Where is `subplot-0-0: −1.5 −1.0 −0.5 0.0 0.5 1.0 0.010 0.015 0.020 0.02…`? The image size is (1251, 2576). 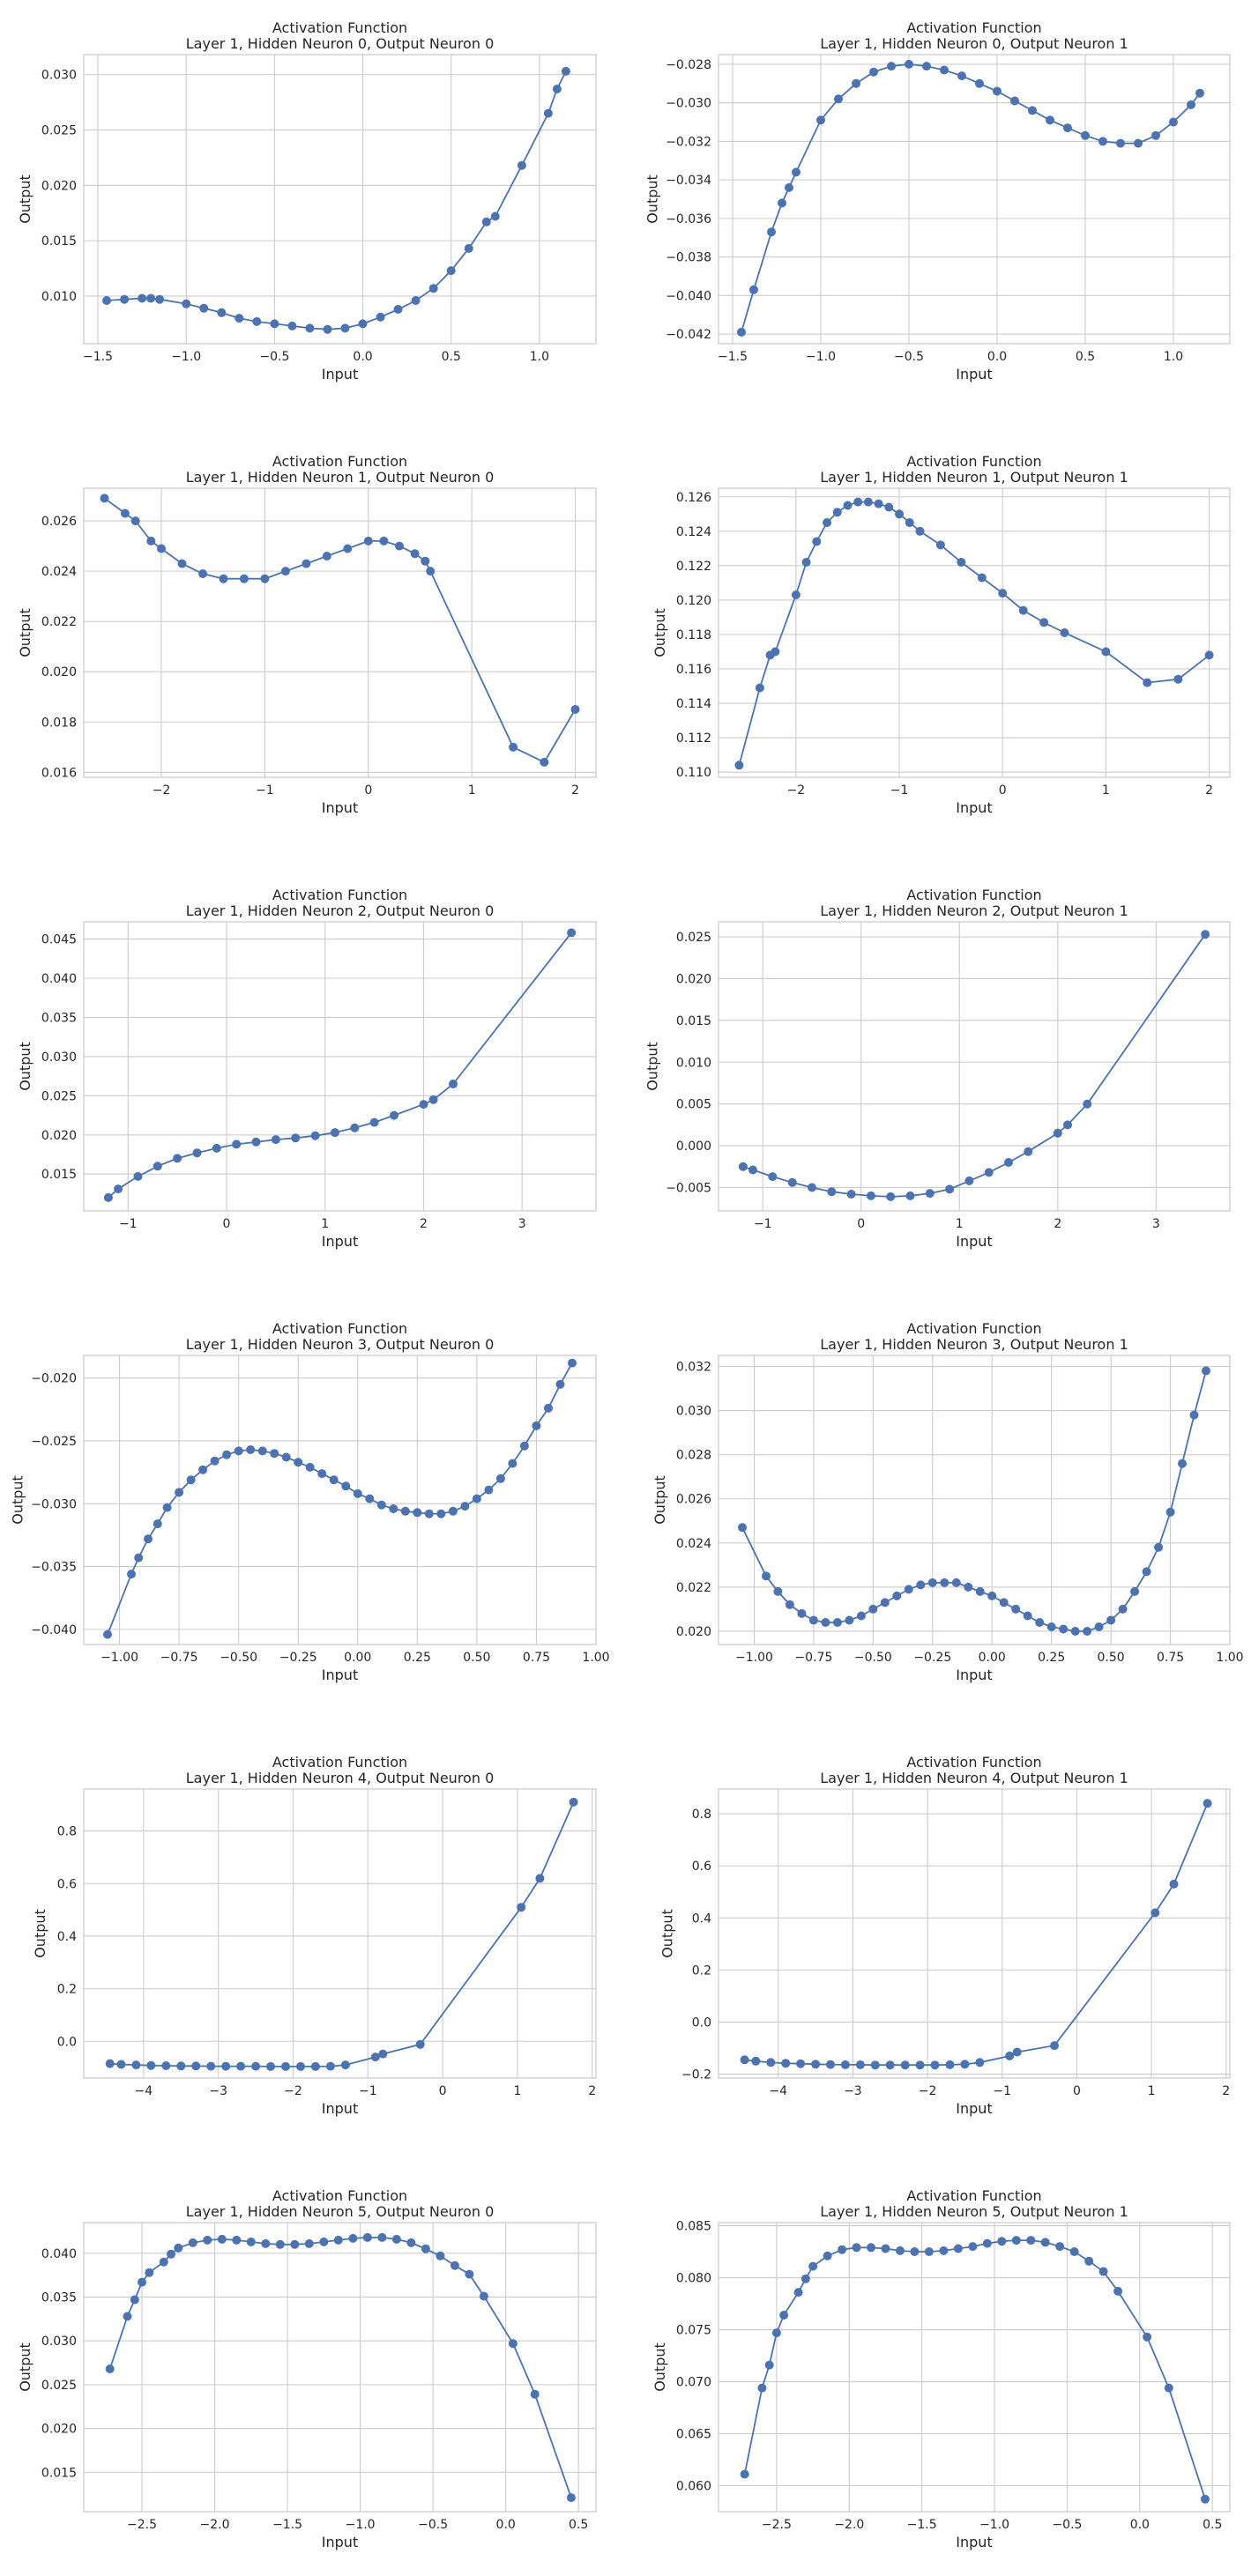 subplot-0-0: −1.5 −1.0 −0.5 0.0 0.5 1.0 0.010 0.015 0.020 0.02… is located at coordinates (307, 200).